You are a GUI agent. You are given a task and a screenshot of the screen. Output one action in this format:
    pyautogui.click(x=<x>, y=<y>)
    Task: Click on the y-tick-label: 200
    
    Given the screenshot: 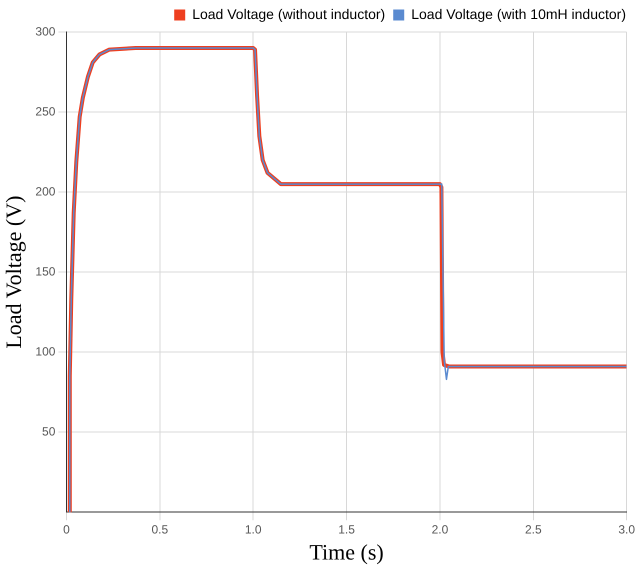 What is the action you would take?
    pyautogui.click(x=45, y=191)
    